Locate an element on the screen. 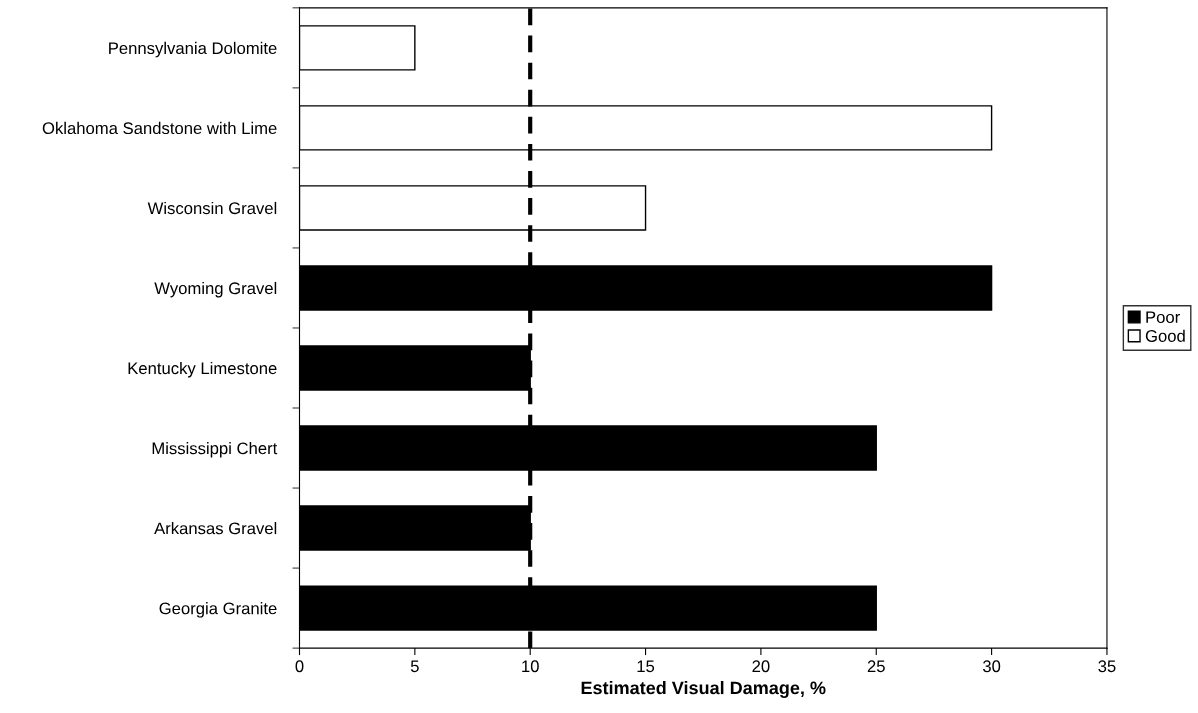 This screenshot has width=1198, height=713. y-tick-label: Wyoming Gravel is located at coordinates (215, 289).